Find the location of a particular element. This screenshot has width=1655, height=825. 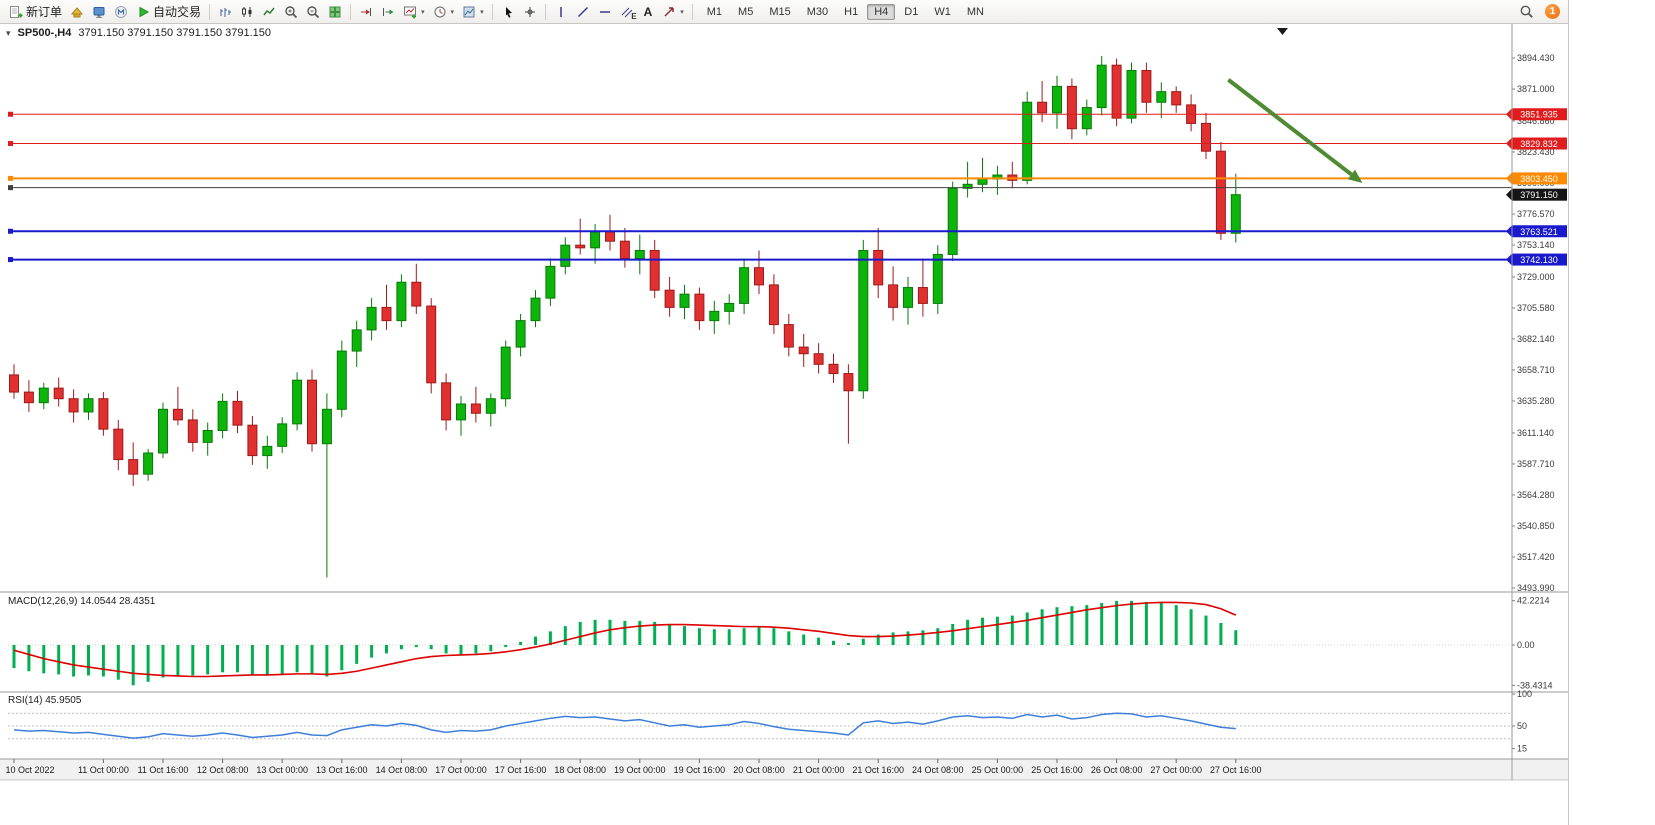

zoom-out-icon is located at coordinates (313, 11).